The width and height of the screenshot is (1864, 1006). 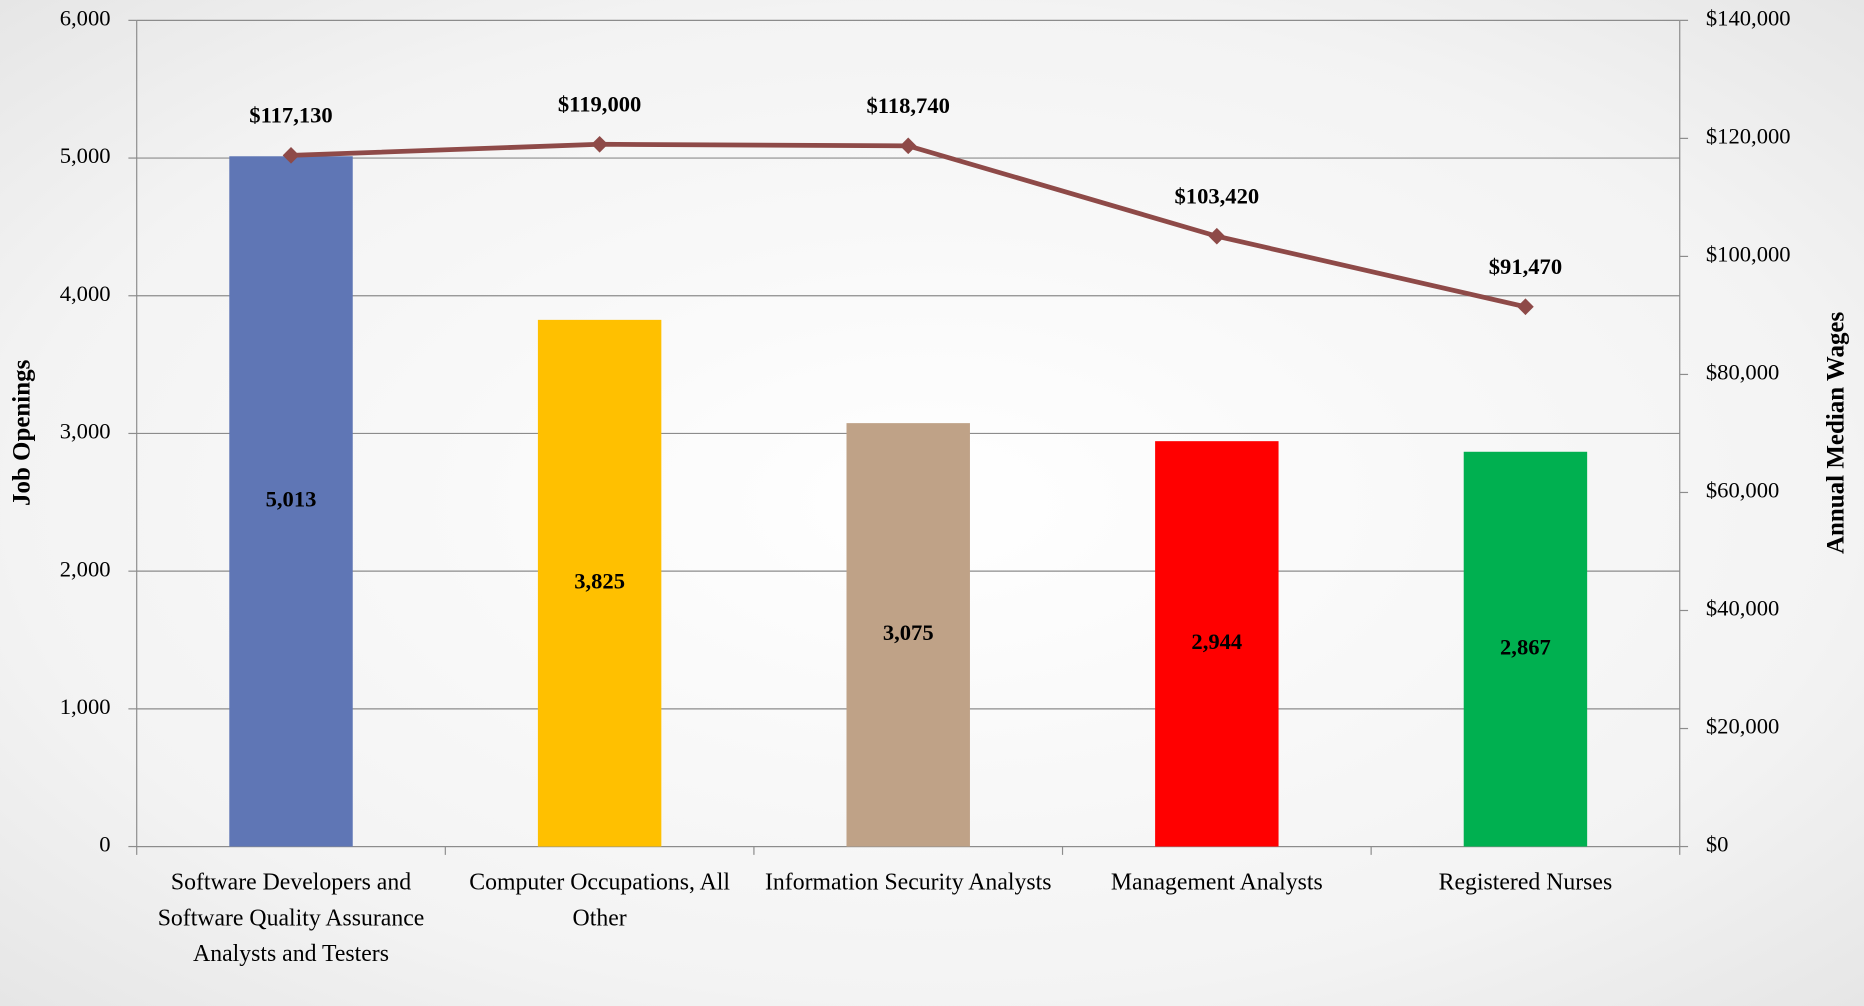 I want to click on line-value-label: $118,740, so click(x=908, y=105).